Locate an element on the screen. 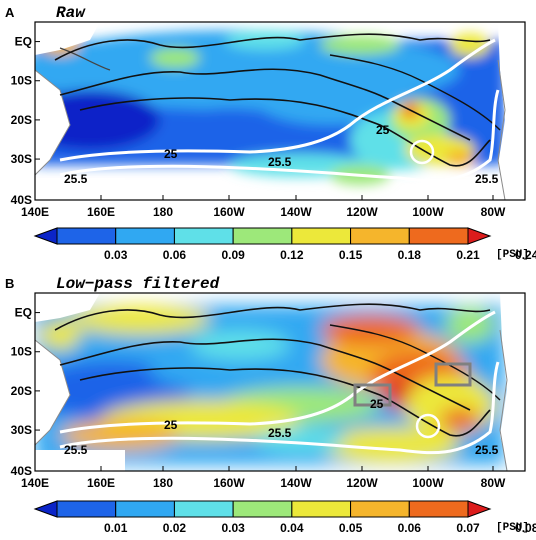  colorbar-tick-label: 0.01 is located at coordinates (116, 528).